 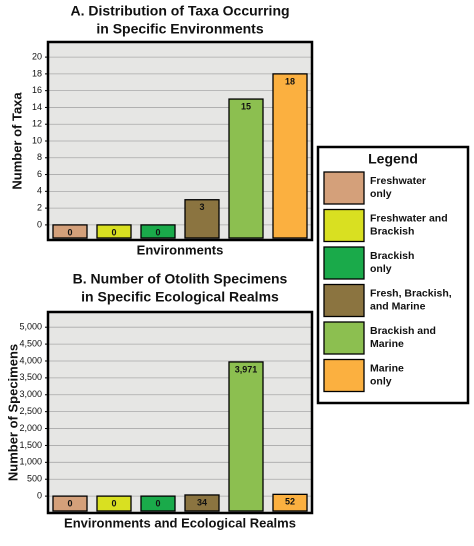 What do you see at coordinates (37, 56) in the screenshot?
I see `y-tick-label: 20` at bounding box center [37, 56].